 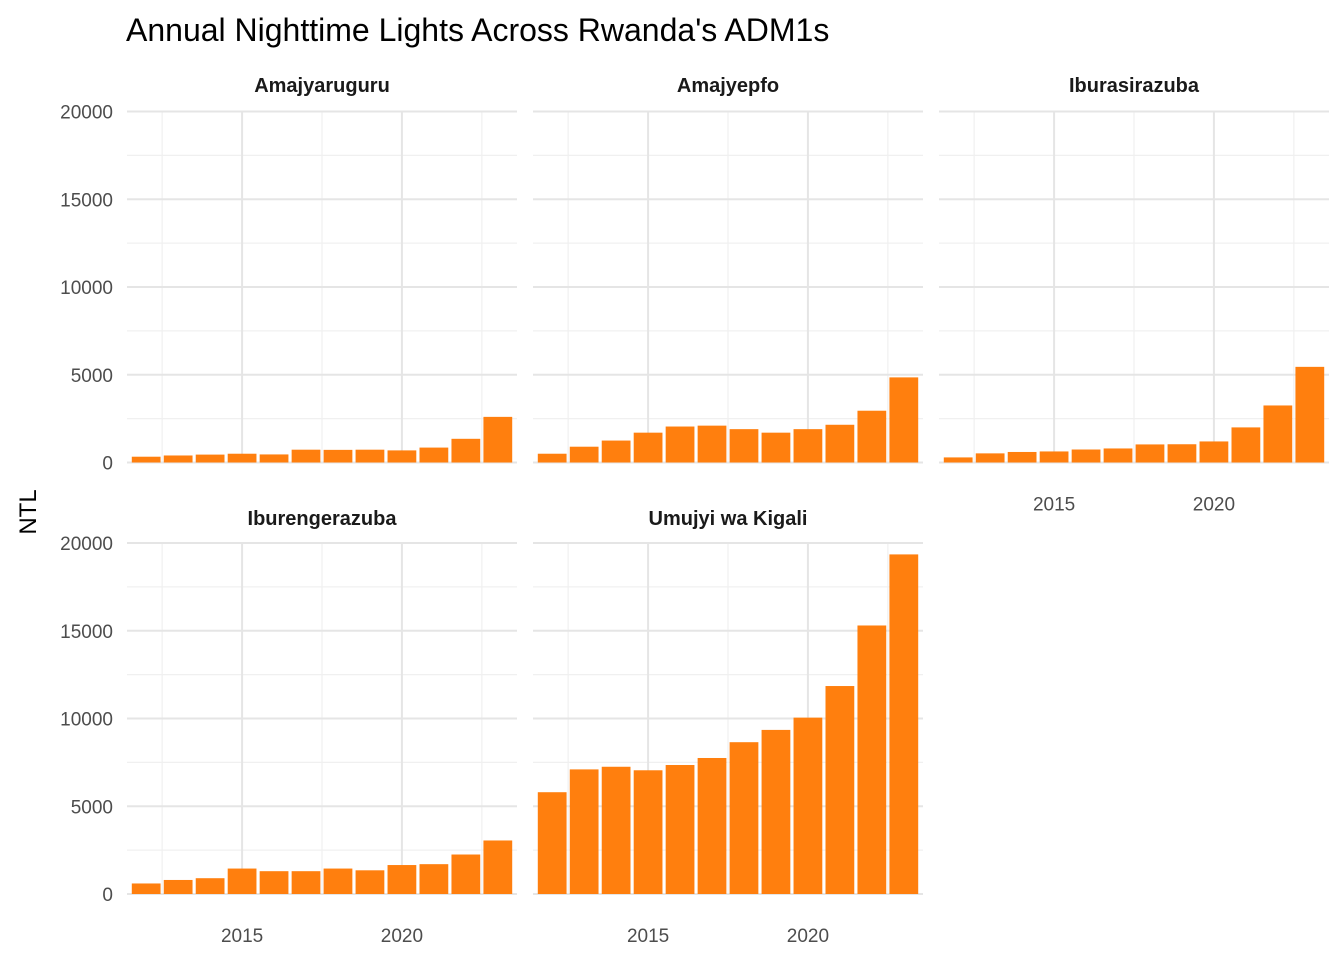 I want to click on facet-panel: Umujyi wa Kigali 2015 2020, so click(x=728, y=727).